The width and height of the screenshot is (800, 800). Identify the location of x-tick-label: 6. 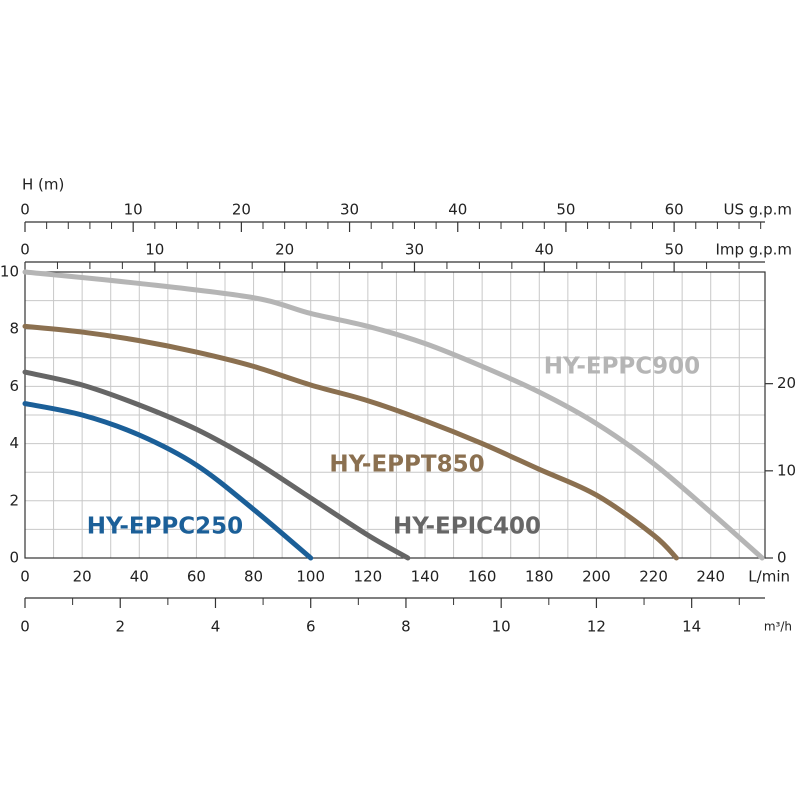
(311, 627).